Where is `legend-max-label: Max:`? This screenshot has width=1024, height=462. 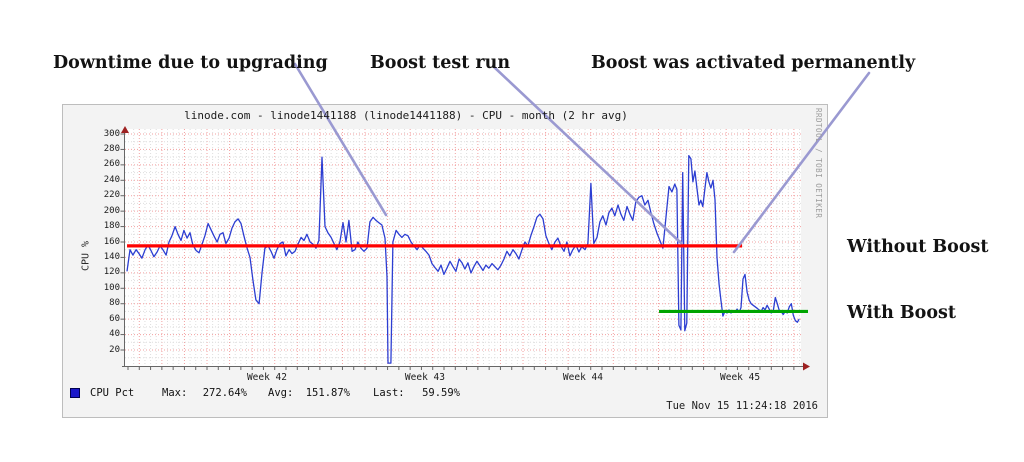
legend-max-label: Max: is located at coordinates (175, 393).